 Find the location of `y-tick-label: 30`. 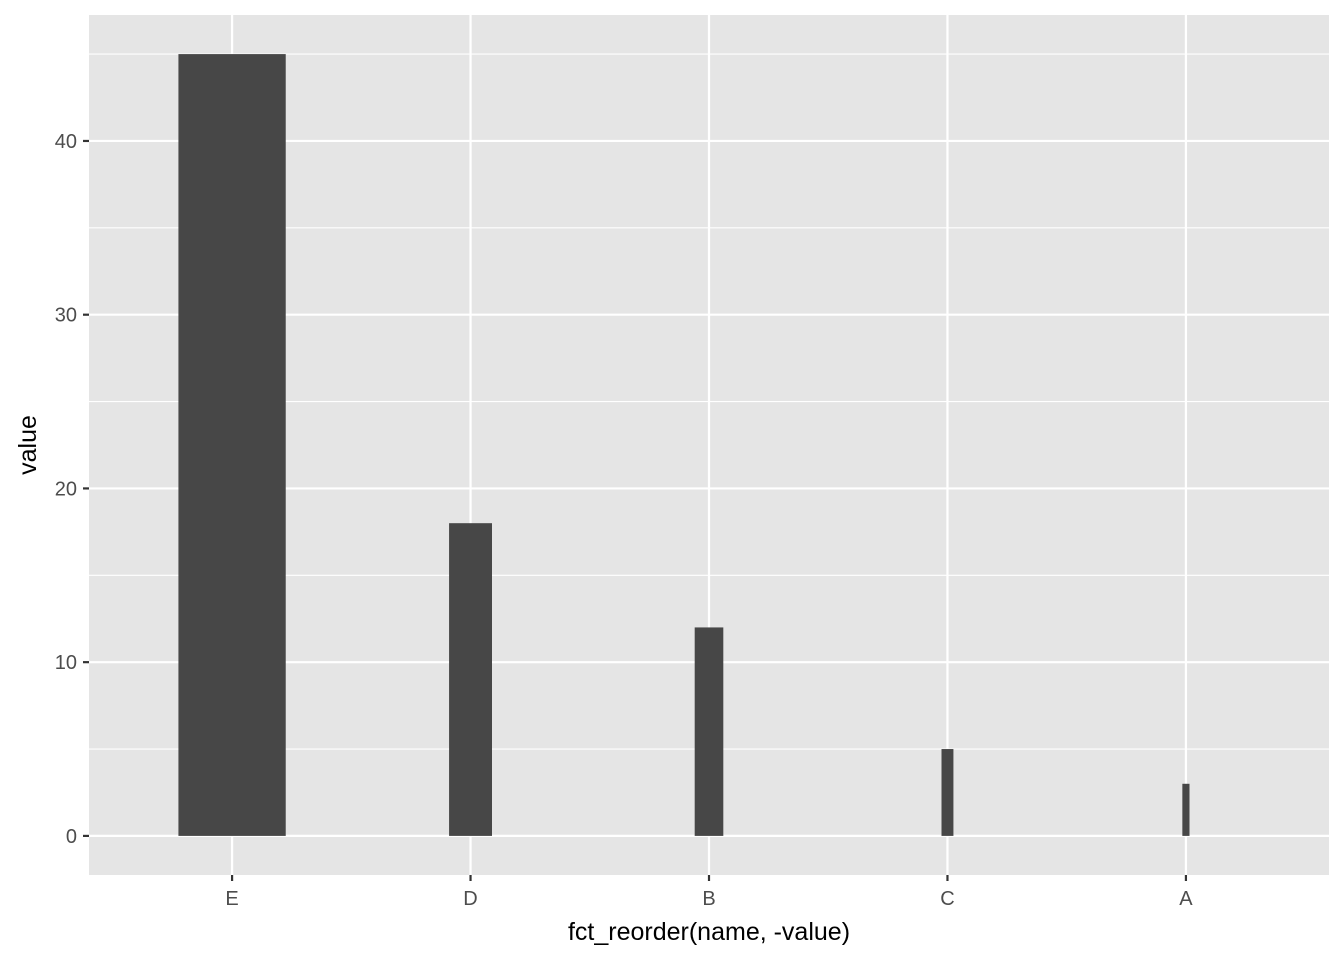

y-tick-label: 30 is located at coordinates (66, 316).